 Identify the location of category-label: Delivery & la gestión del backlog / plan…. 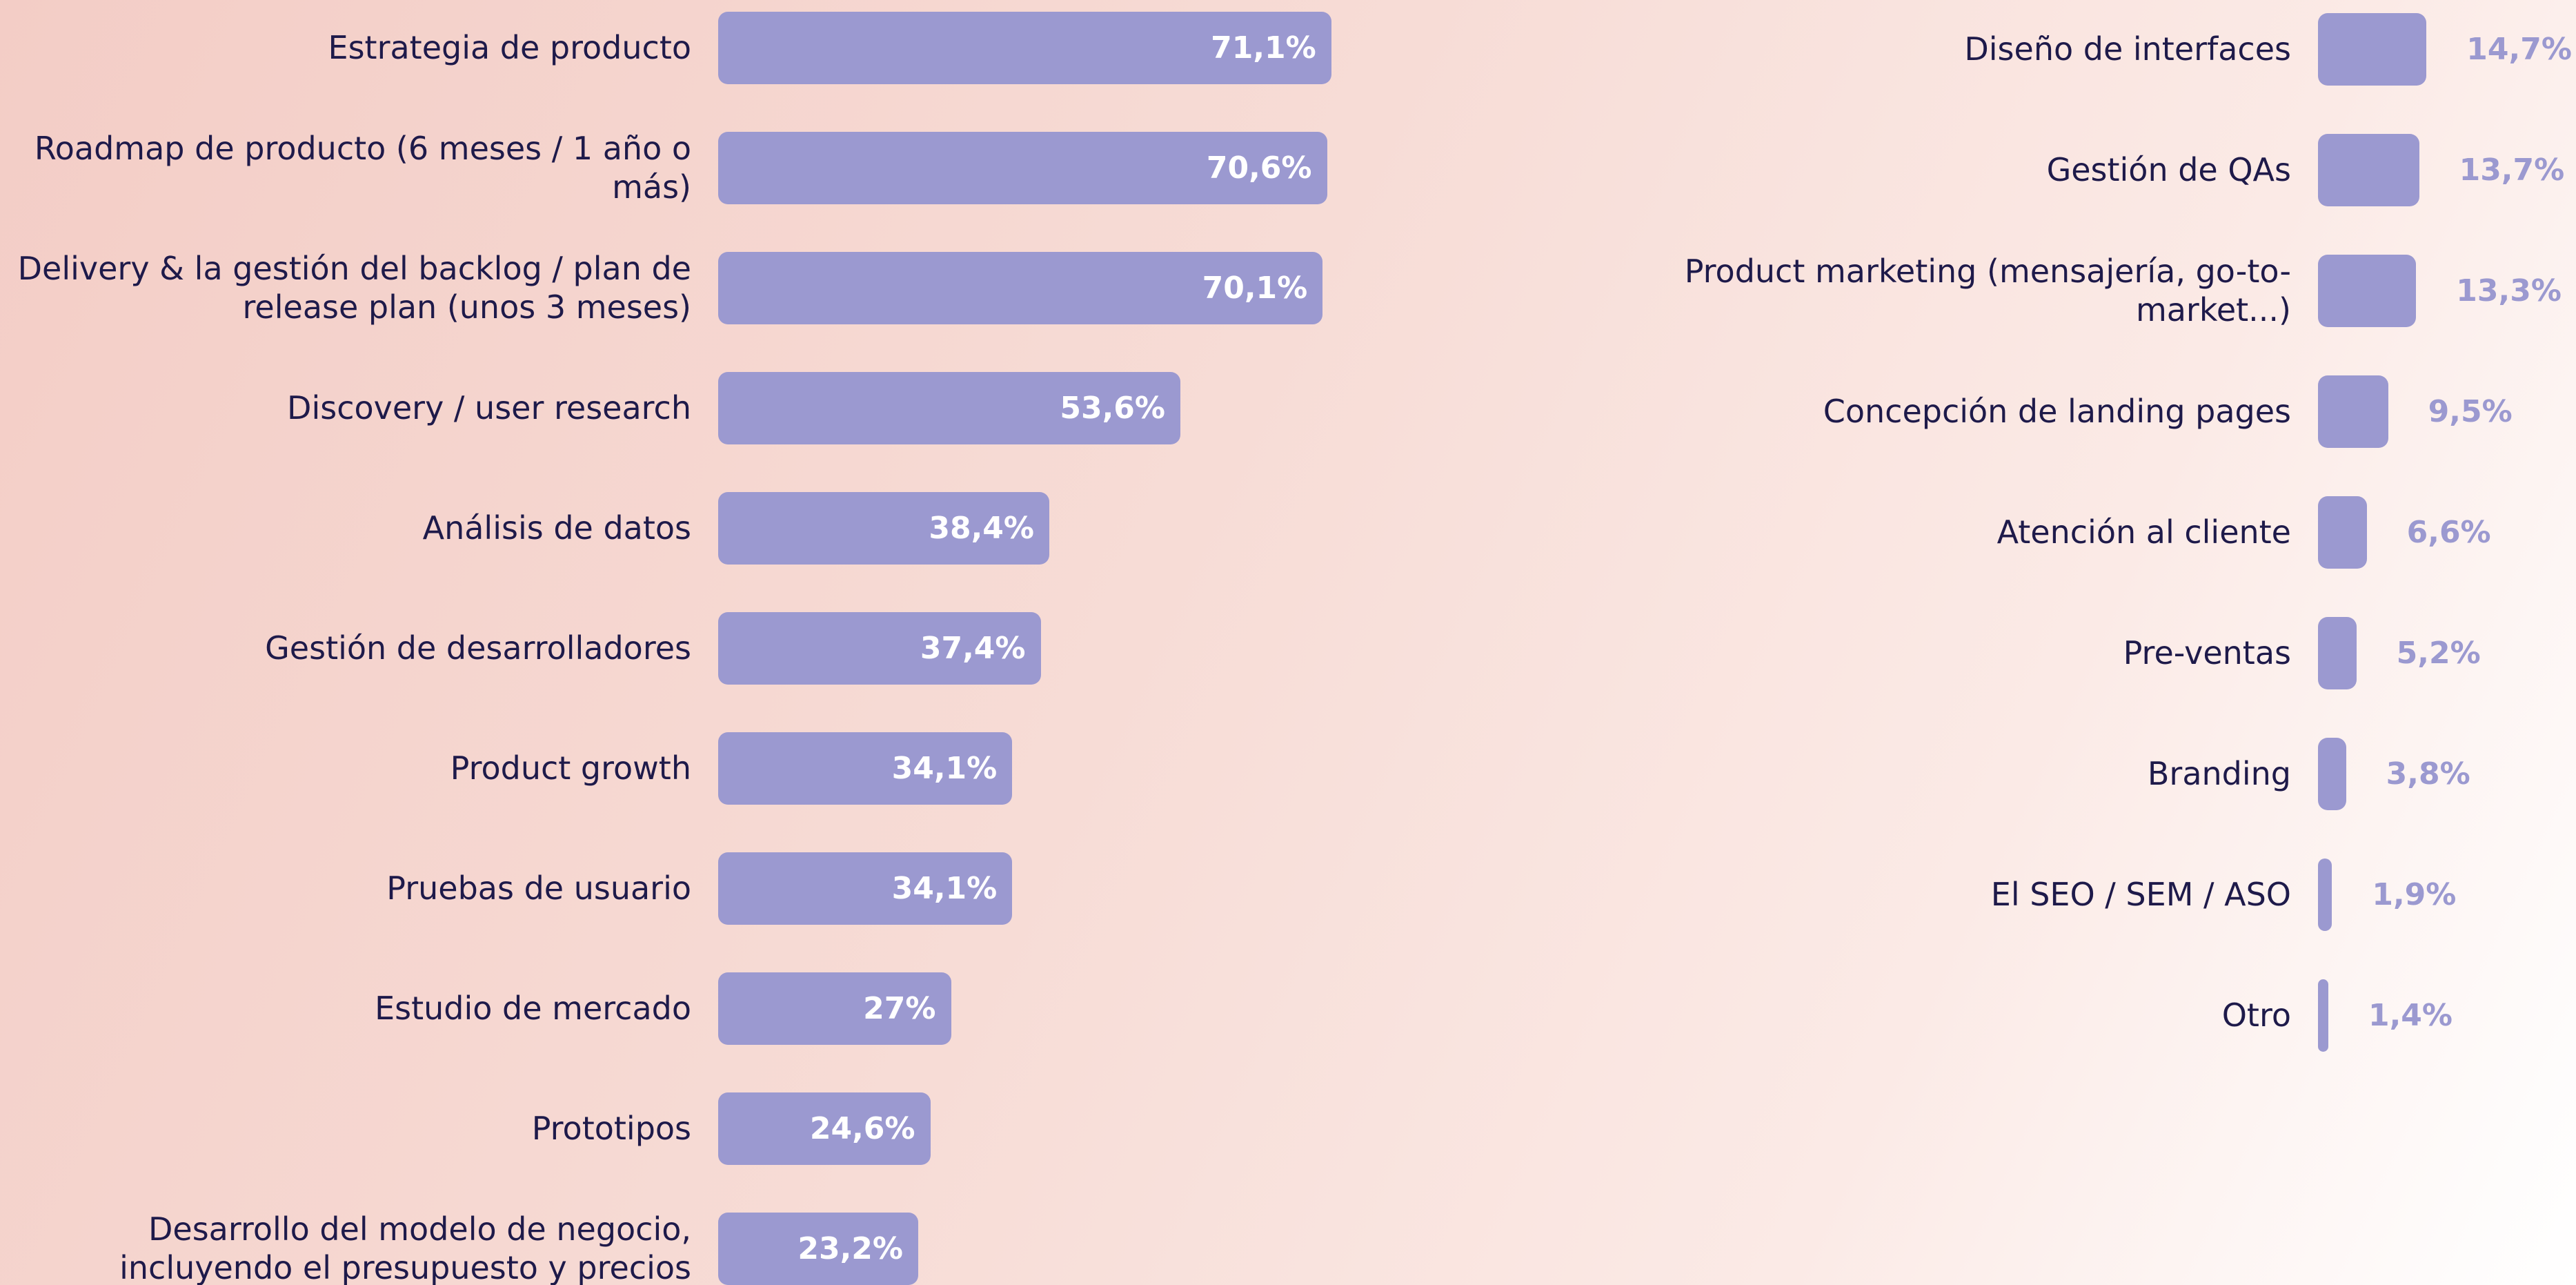
(354, 288).